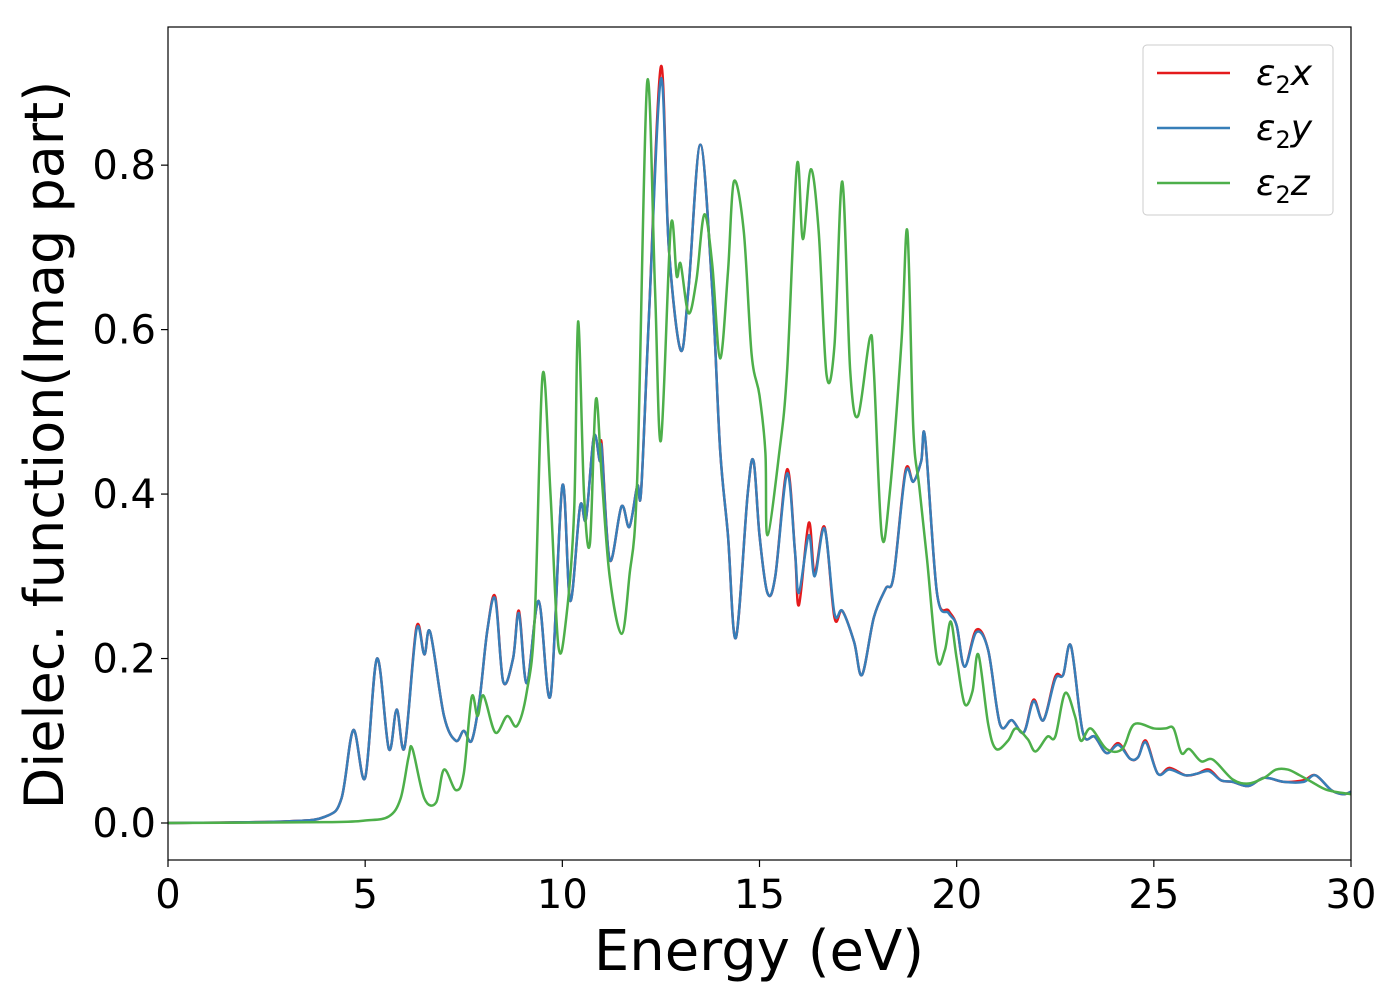 This screenshot has width=1400, height=1000. I want to click on x-tick-label: 10, so click(562, 895).